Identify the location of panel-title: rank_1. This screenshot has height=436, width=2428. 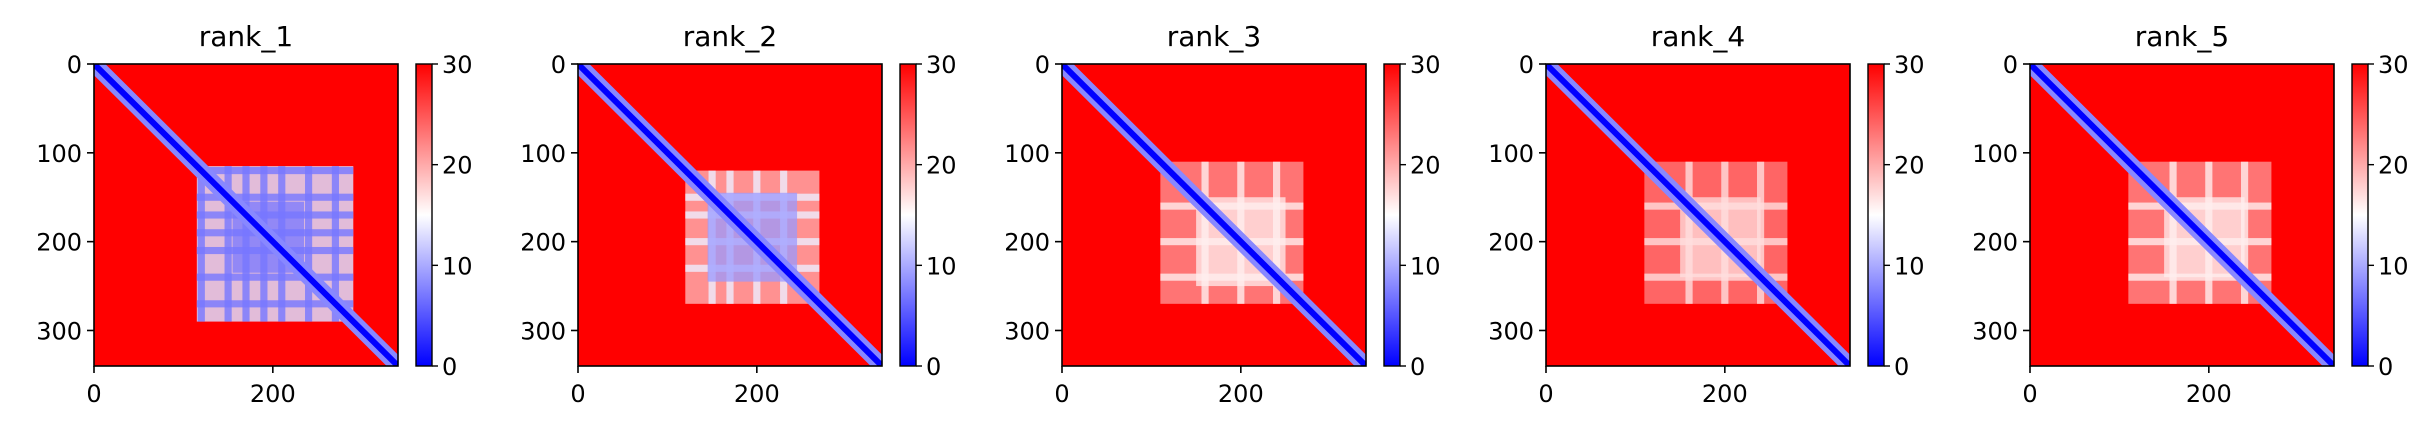
(246, 36).